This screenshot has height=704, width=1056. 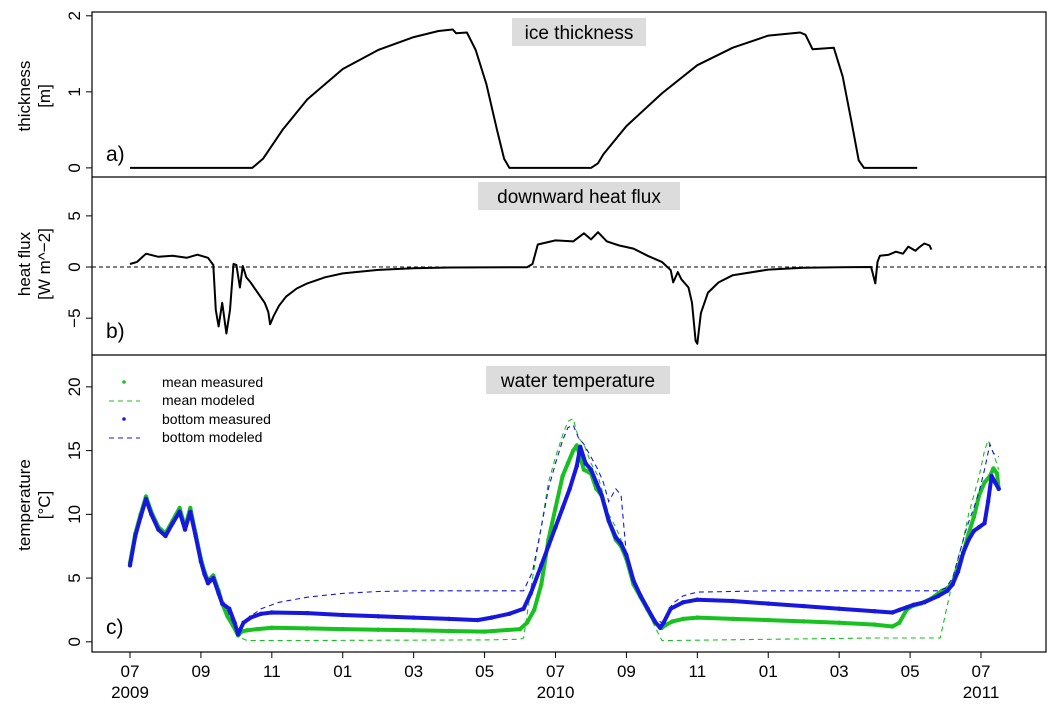 What do you see at coordinates (74, 450) in the screenshot?
I see `panel-c-ytick-label: 15` at bounding box center [74, 450].